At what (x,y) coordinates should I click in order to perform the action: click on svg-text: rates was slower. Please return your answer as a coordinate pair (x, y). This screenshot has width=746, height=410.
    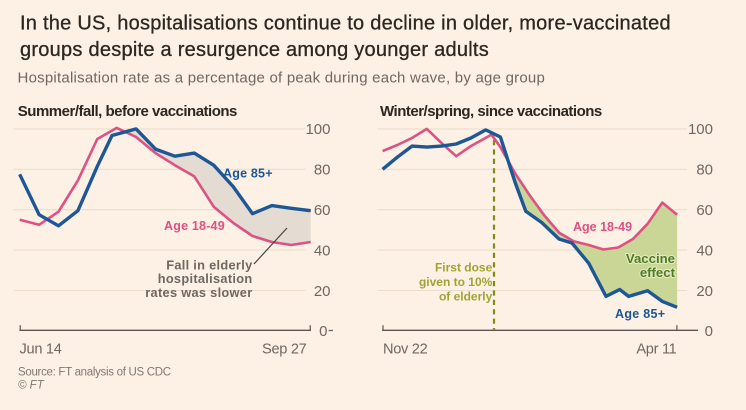
    Looking at the image, I should click on (198, 292).